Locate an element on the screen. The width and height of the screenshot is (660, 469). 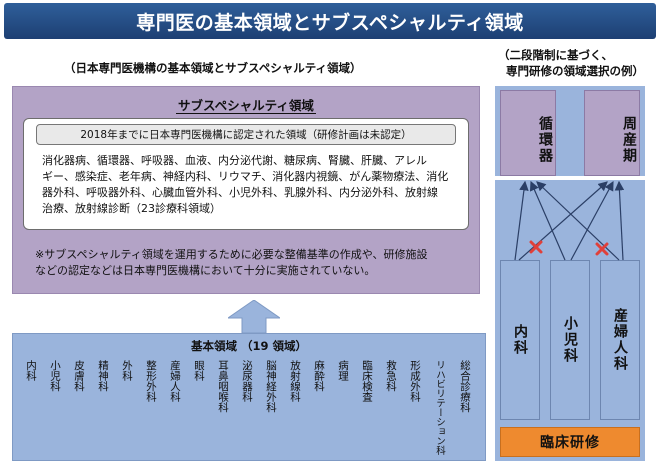
basic-field: 麻酔科 is located at coordinates (319, 376).